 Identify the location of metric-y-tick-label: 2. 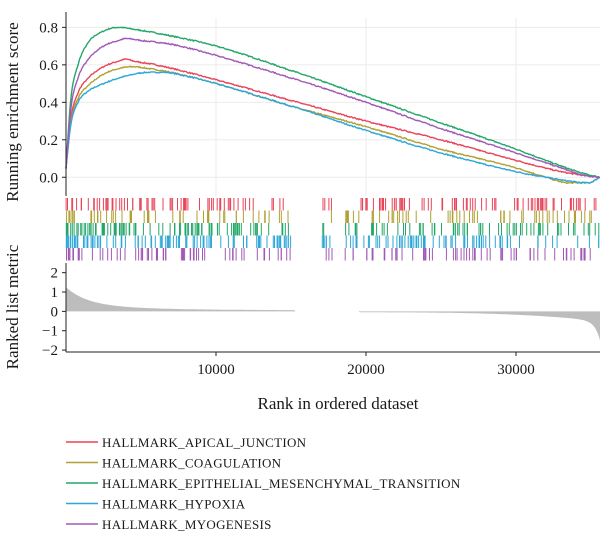
(55, 274).